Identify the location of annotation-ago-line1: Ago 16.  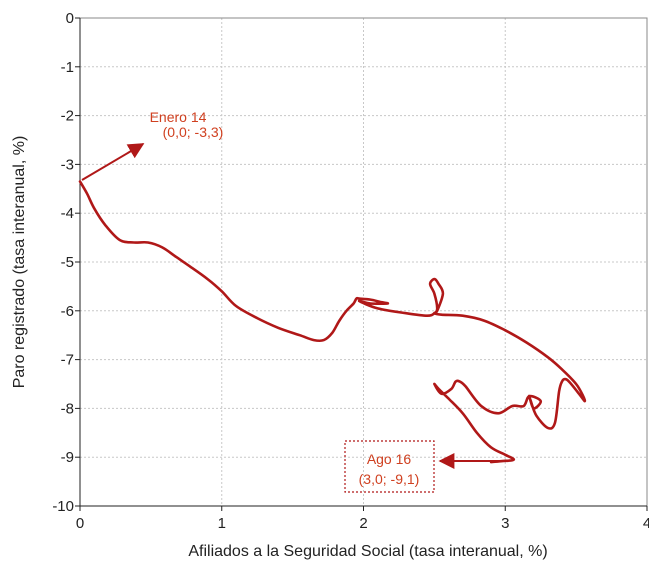
(389, 459).